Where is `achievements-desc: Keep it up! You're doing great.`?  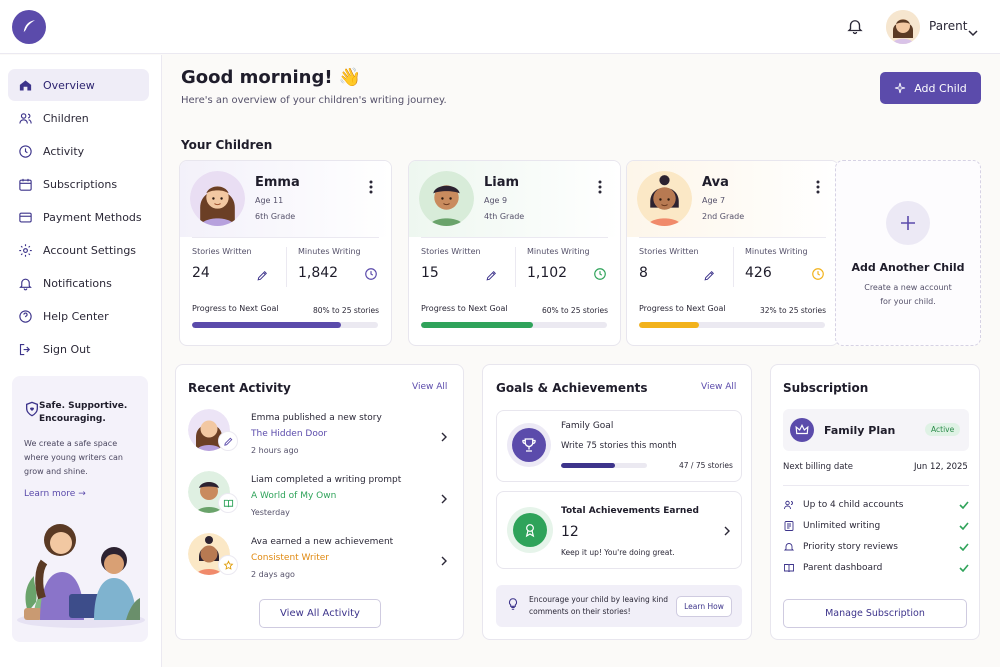 achievements-desc: Keep it up! You're doing great. is located at coordinates (618, 552).